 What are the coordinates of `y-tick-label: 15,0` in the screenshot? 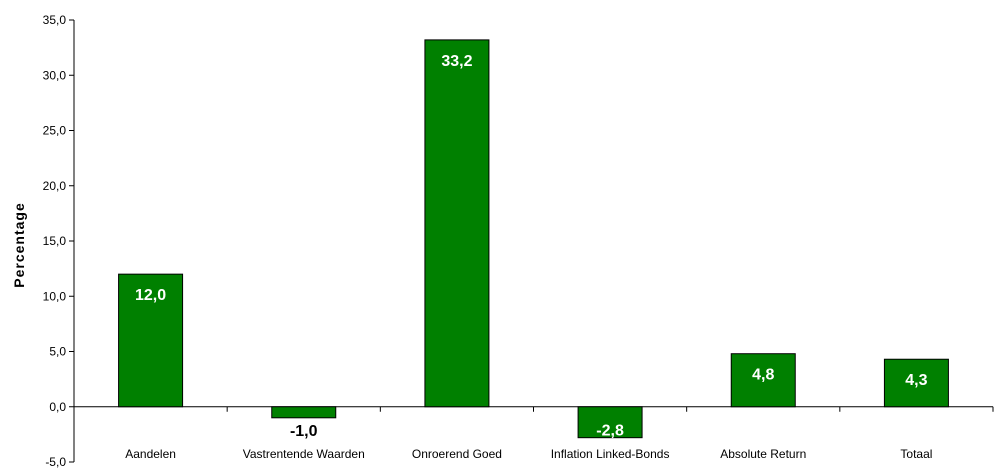 It's located at (55, 241).